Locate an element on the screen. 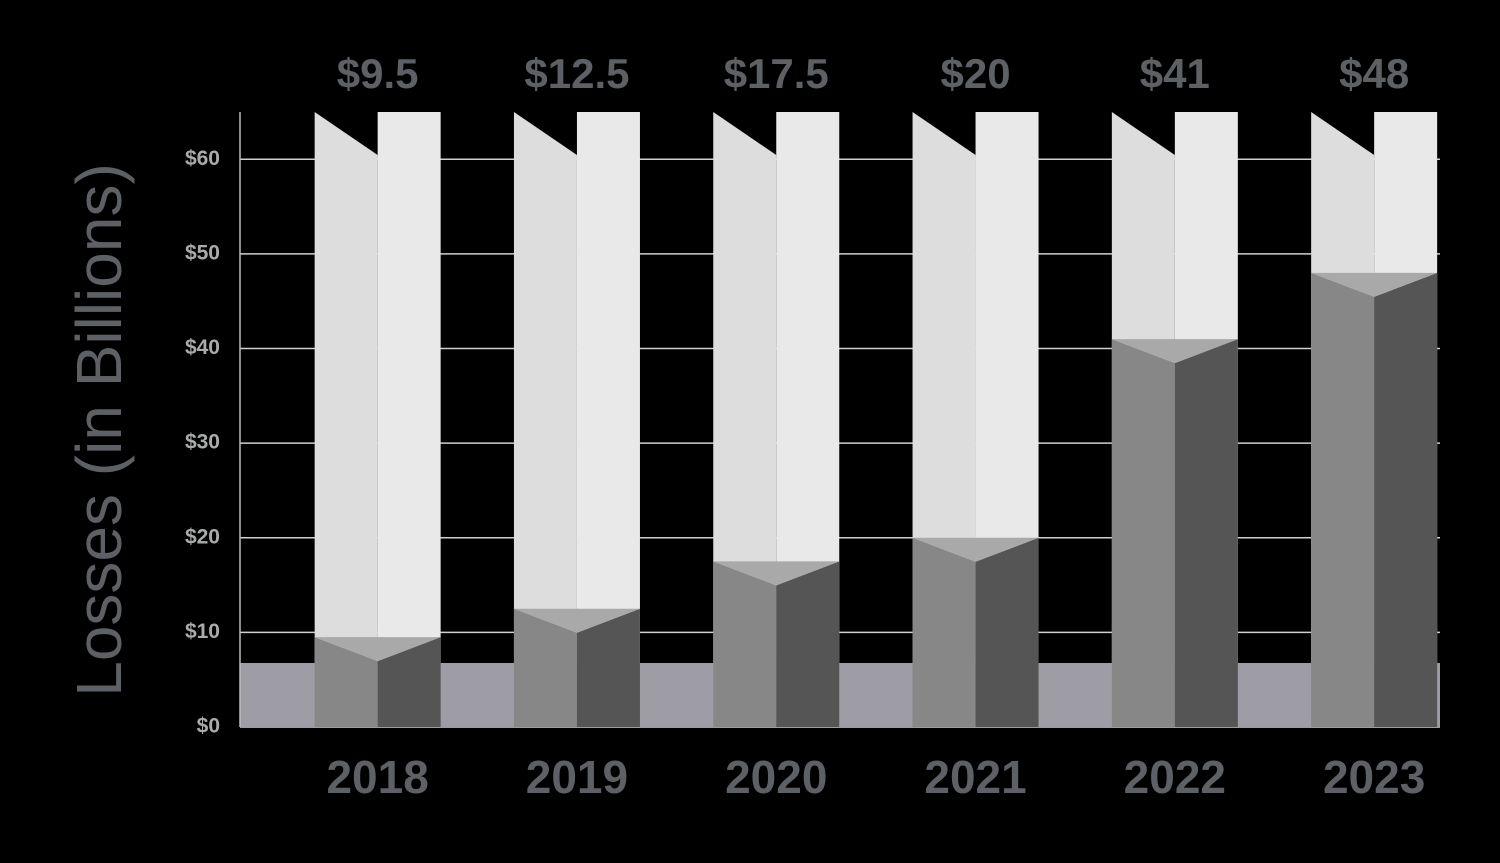  y-tick-label: $20 is located at coordinates (202, 536).